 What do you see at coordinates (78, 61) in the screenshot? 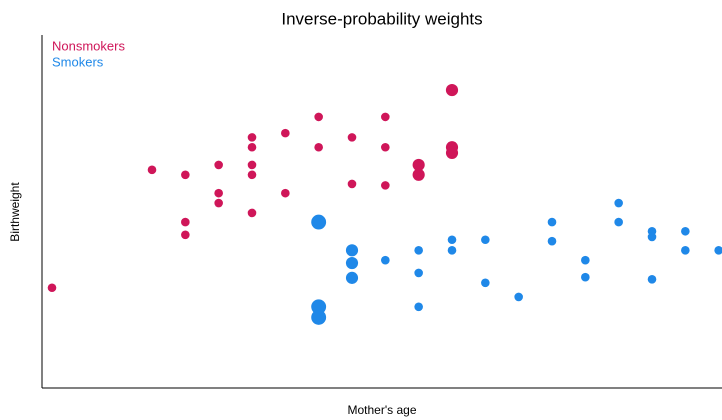
I see `legend-label: Smokers` at bounding box center [78, 61].